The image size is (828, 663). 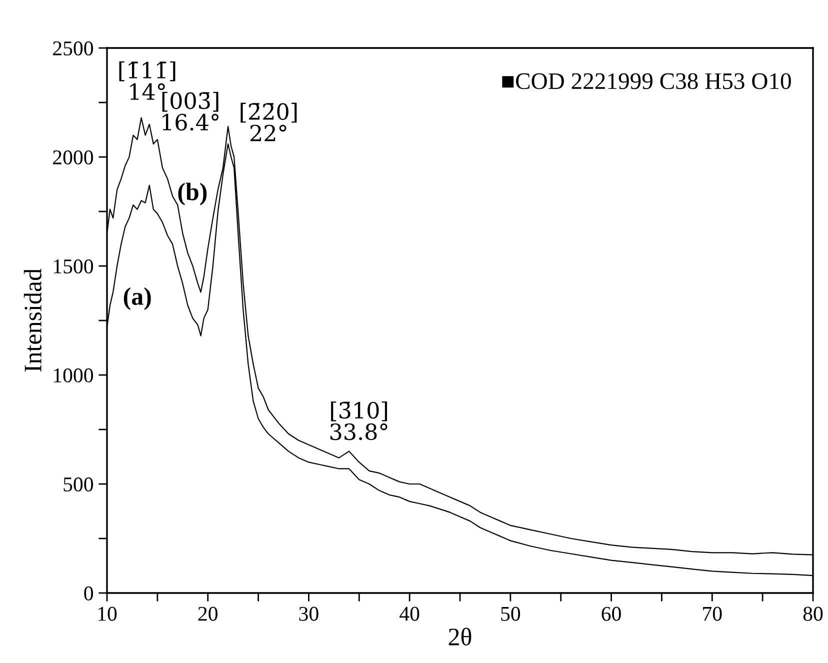 I want to click on y-tick-label: 2000, so click(x=73, y=157).